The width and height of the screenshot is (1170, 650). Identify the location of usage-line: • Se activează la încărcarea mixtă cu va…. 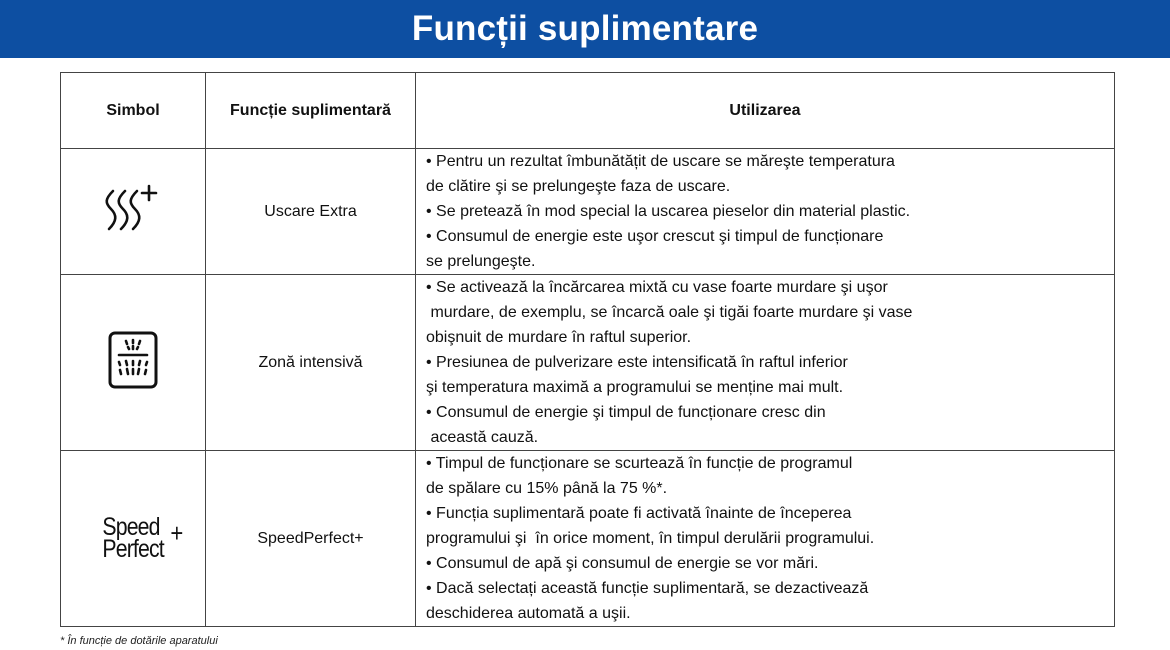
(657, 287).